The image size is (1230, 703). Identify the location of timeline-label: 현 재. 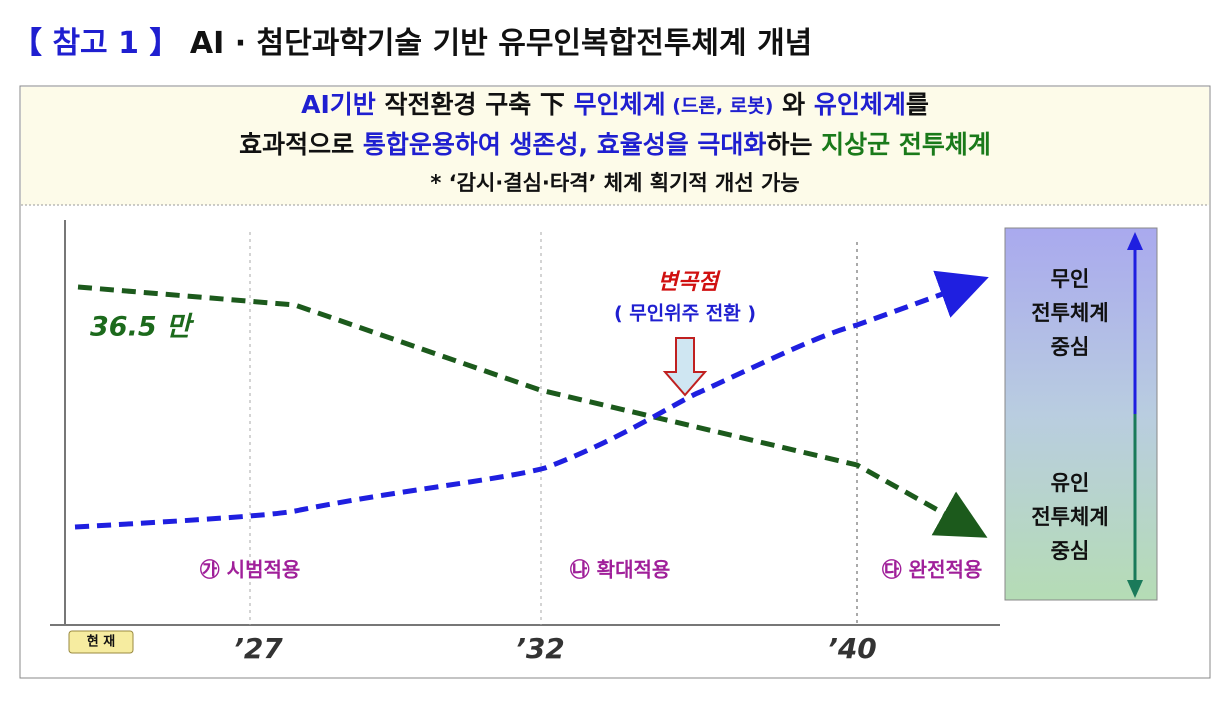
(101, 642).